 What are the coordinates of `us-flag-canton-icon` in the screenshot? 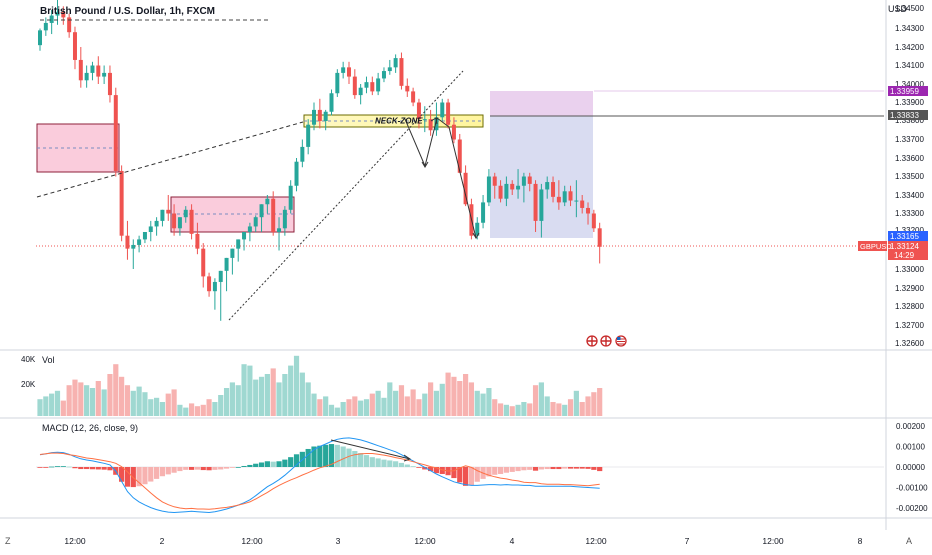 It's located at (619, 338).